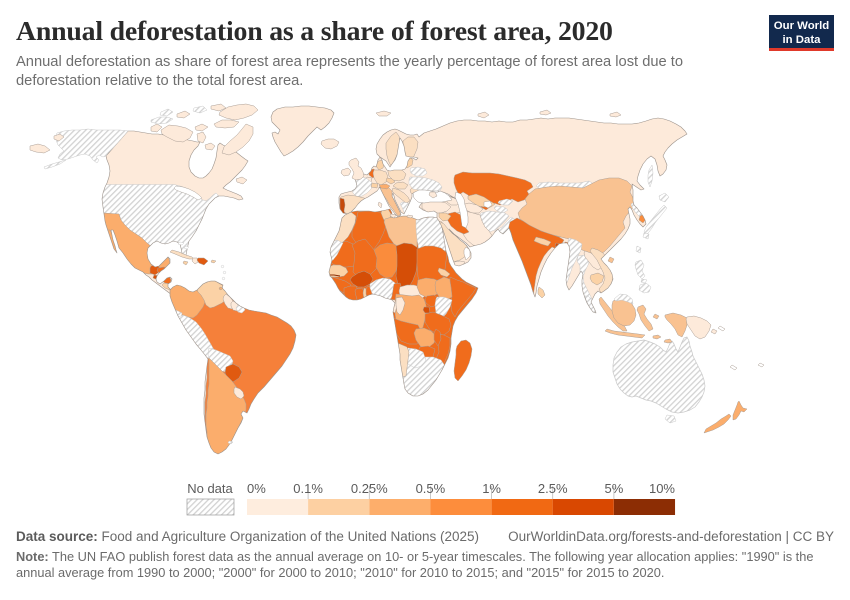  What do you see at coordinates (431, 488) in the screenshot?
I see `svg-text: 0.5%` at bounding box center [431, 488].